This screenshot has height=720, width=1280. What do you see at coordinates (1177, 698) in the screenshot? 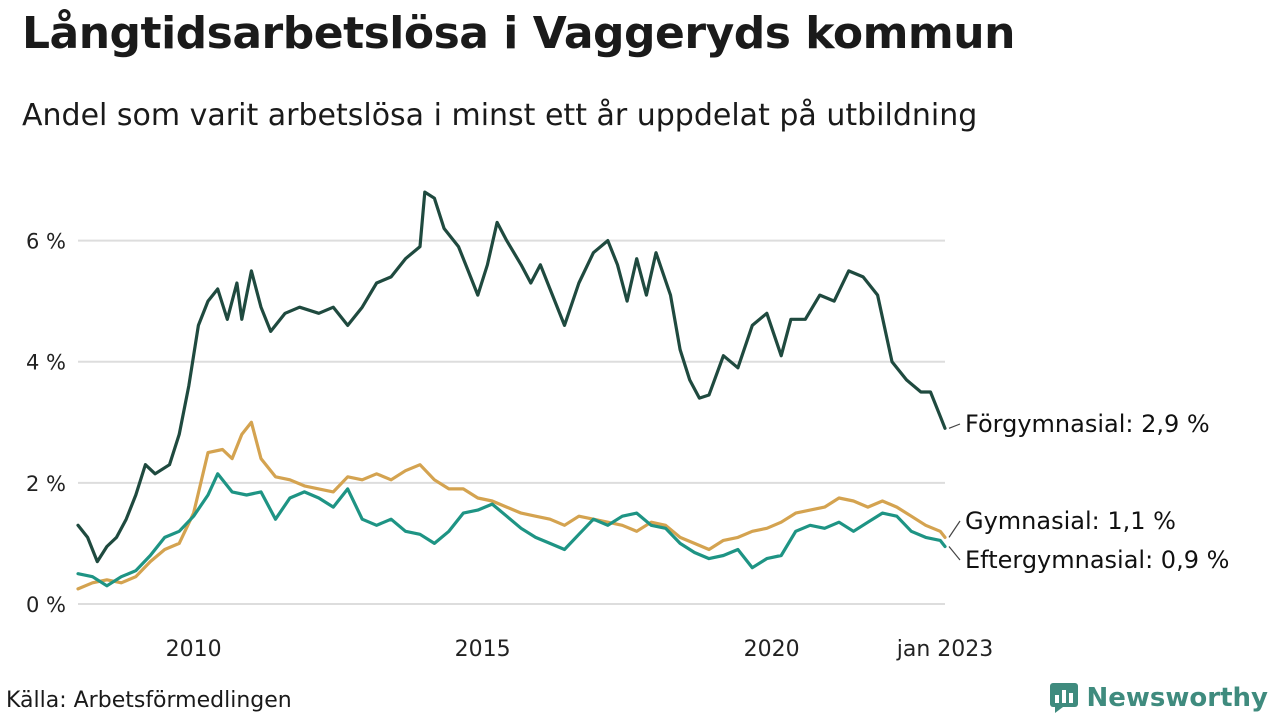
I see `brand-name: Newsworthy` at bounding box center [1177, 698].